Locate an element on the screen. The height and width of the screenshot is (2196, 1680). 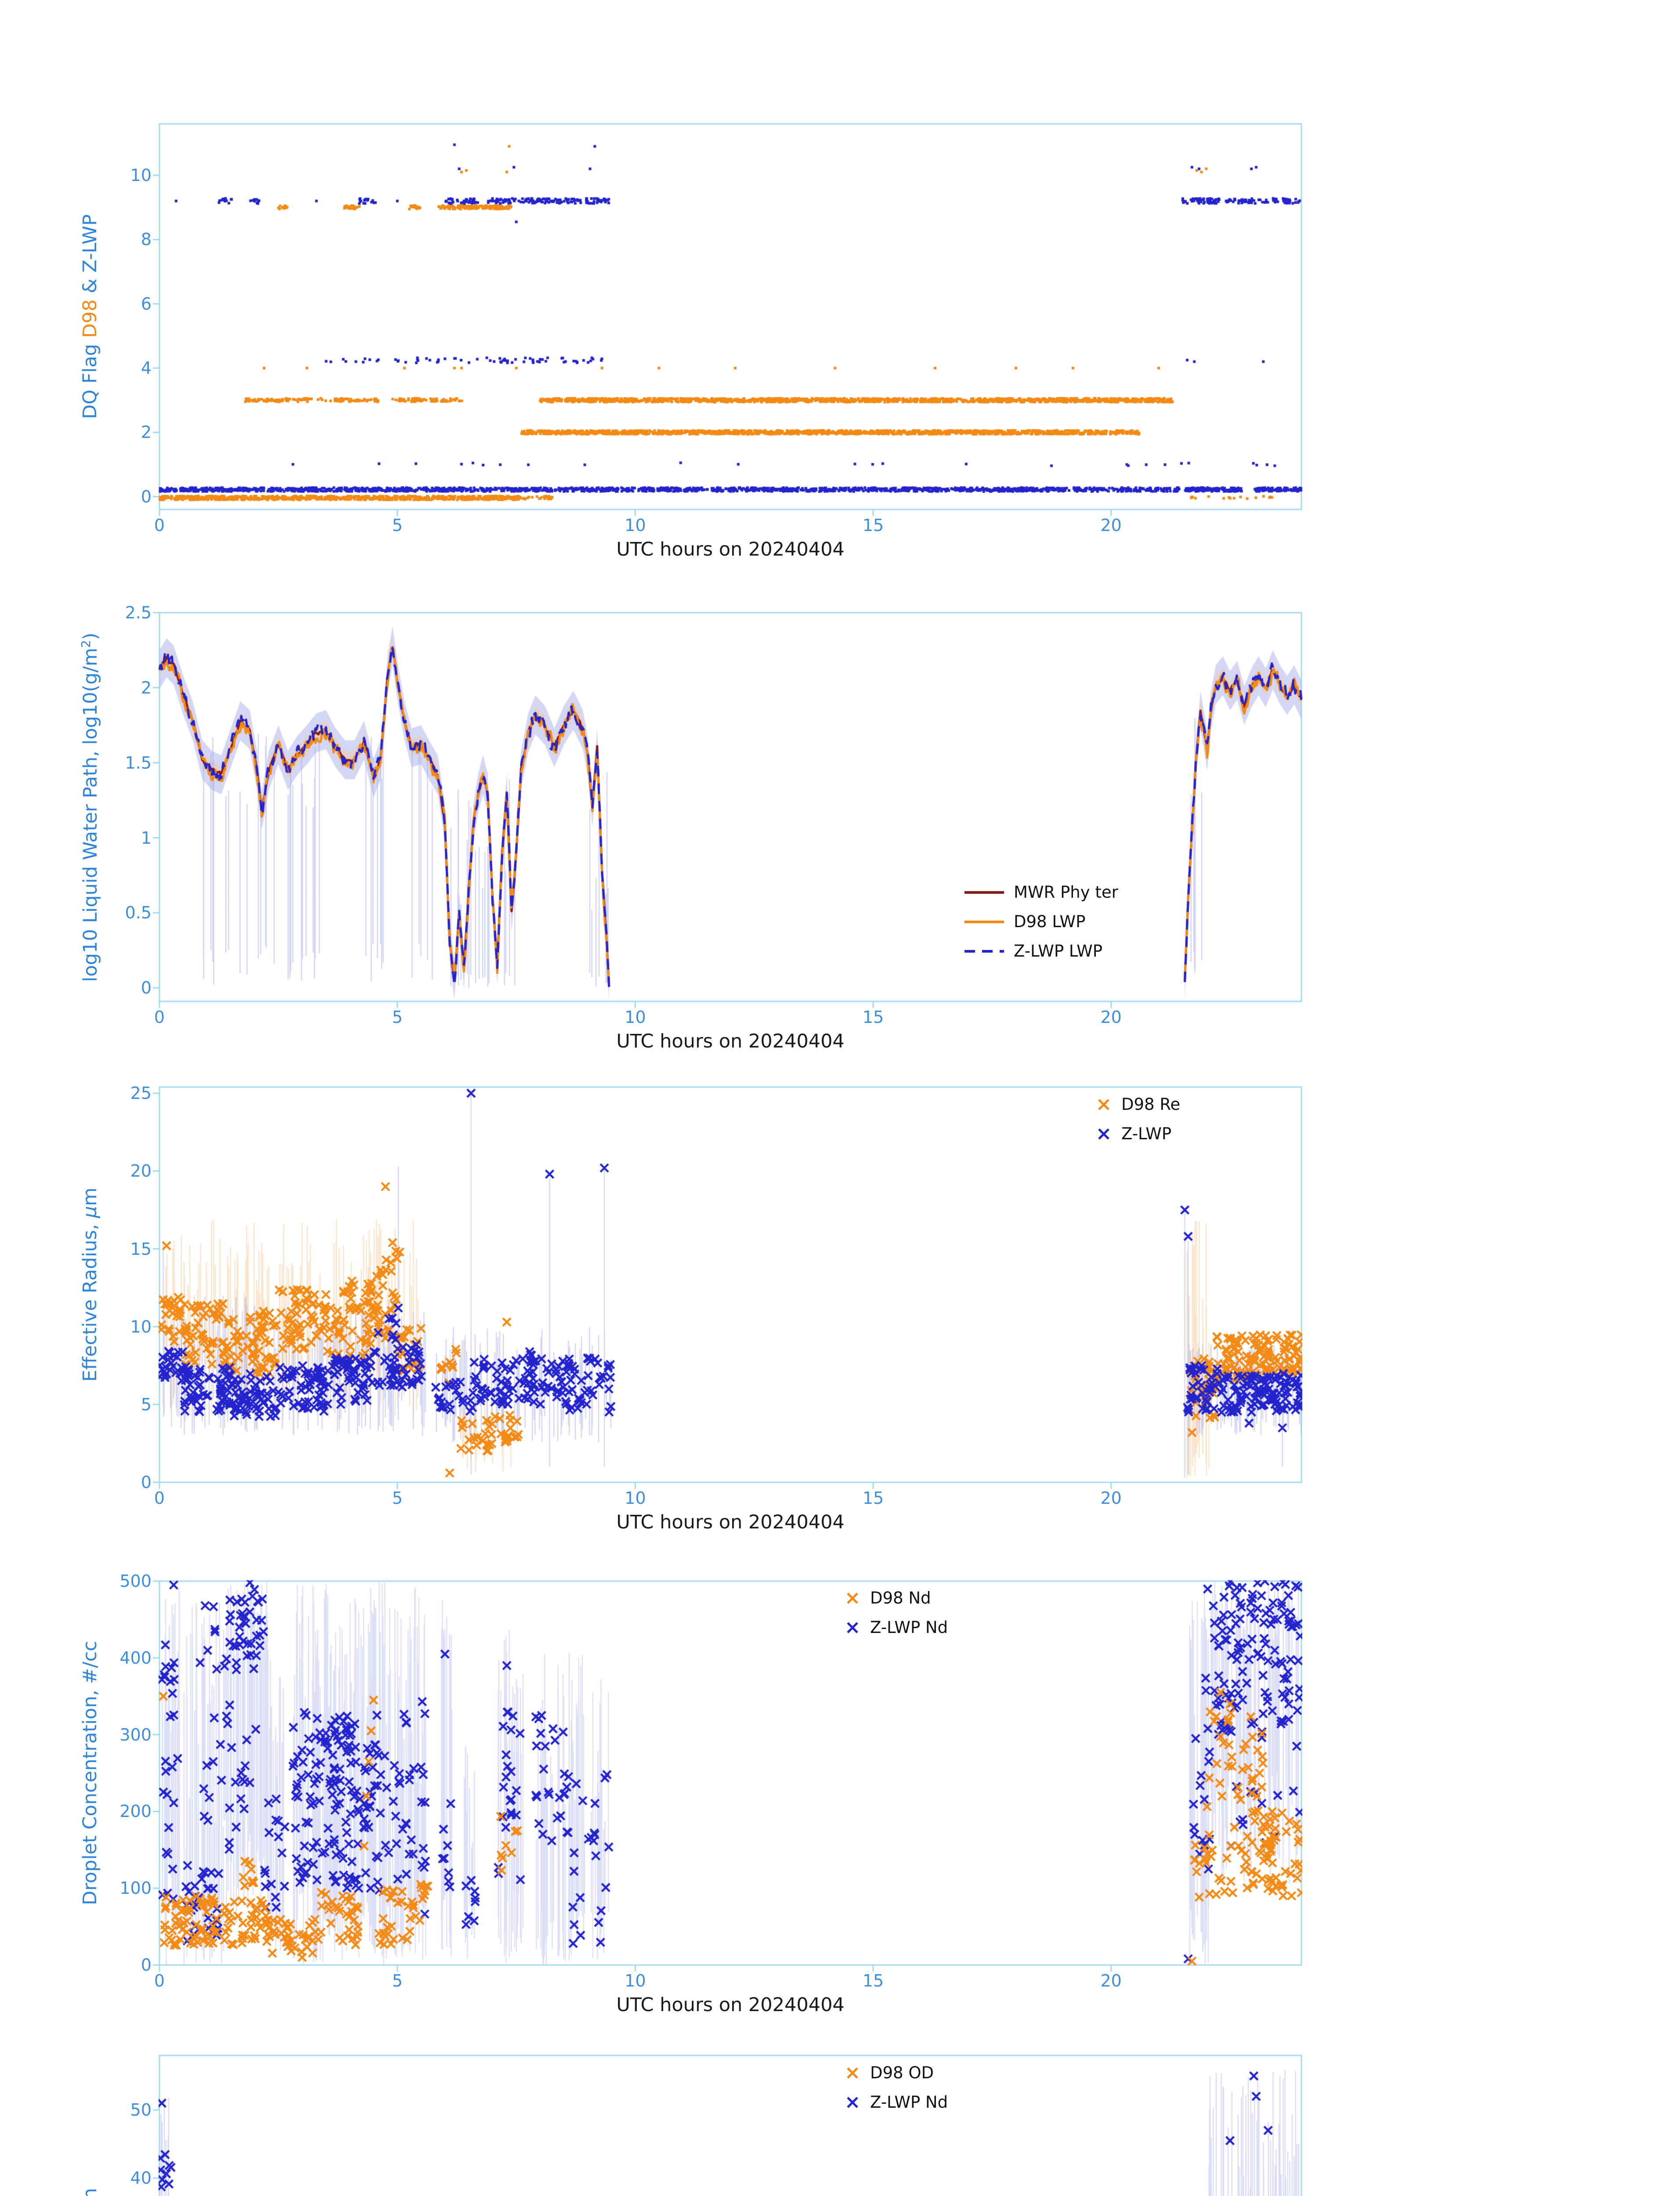
y-tick-label: 15 is located at coordinates (141, 1249).